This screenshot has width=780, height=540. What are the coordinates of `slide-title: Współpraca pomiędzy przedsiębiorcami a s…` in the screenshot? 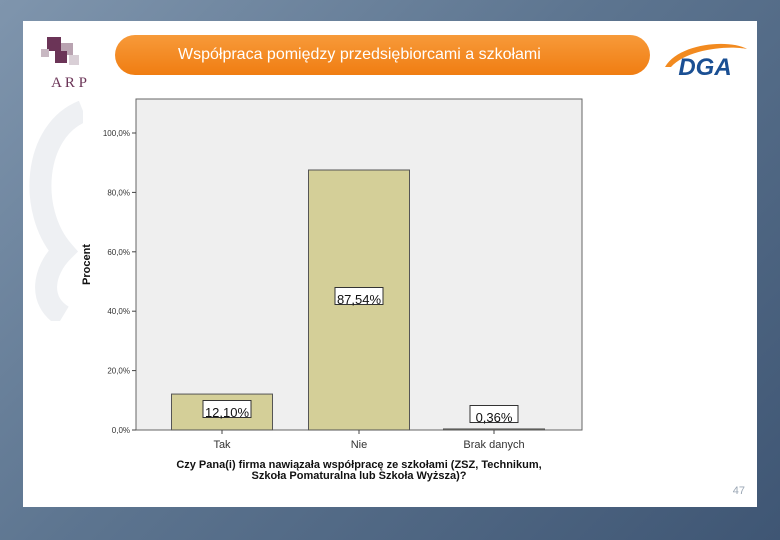 It's located at (382, 55).